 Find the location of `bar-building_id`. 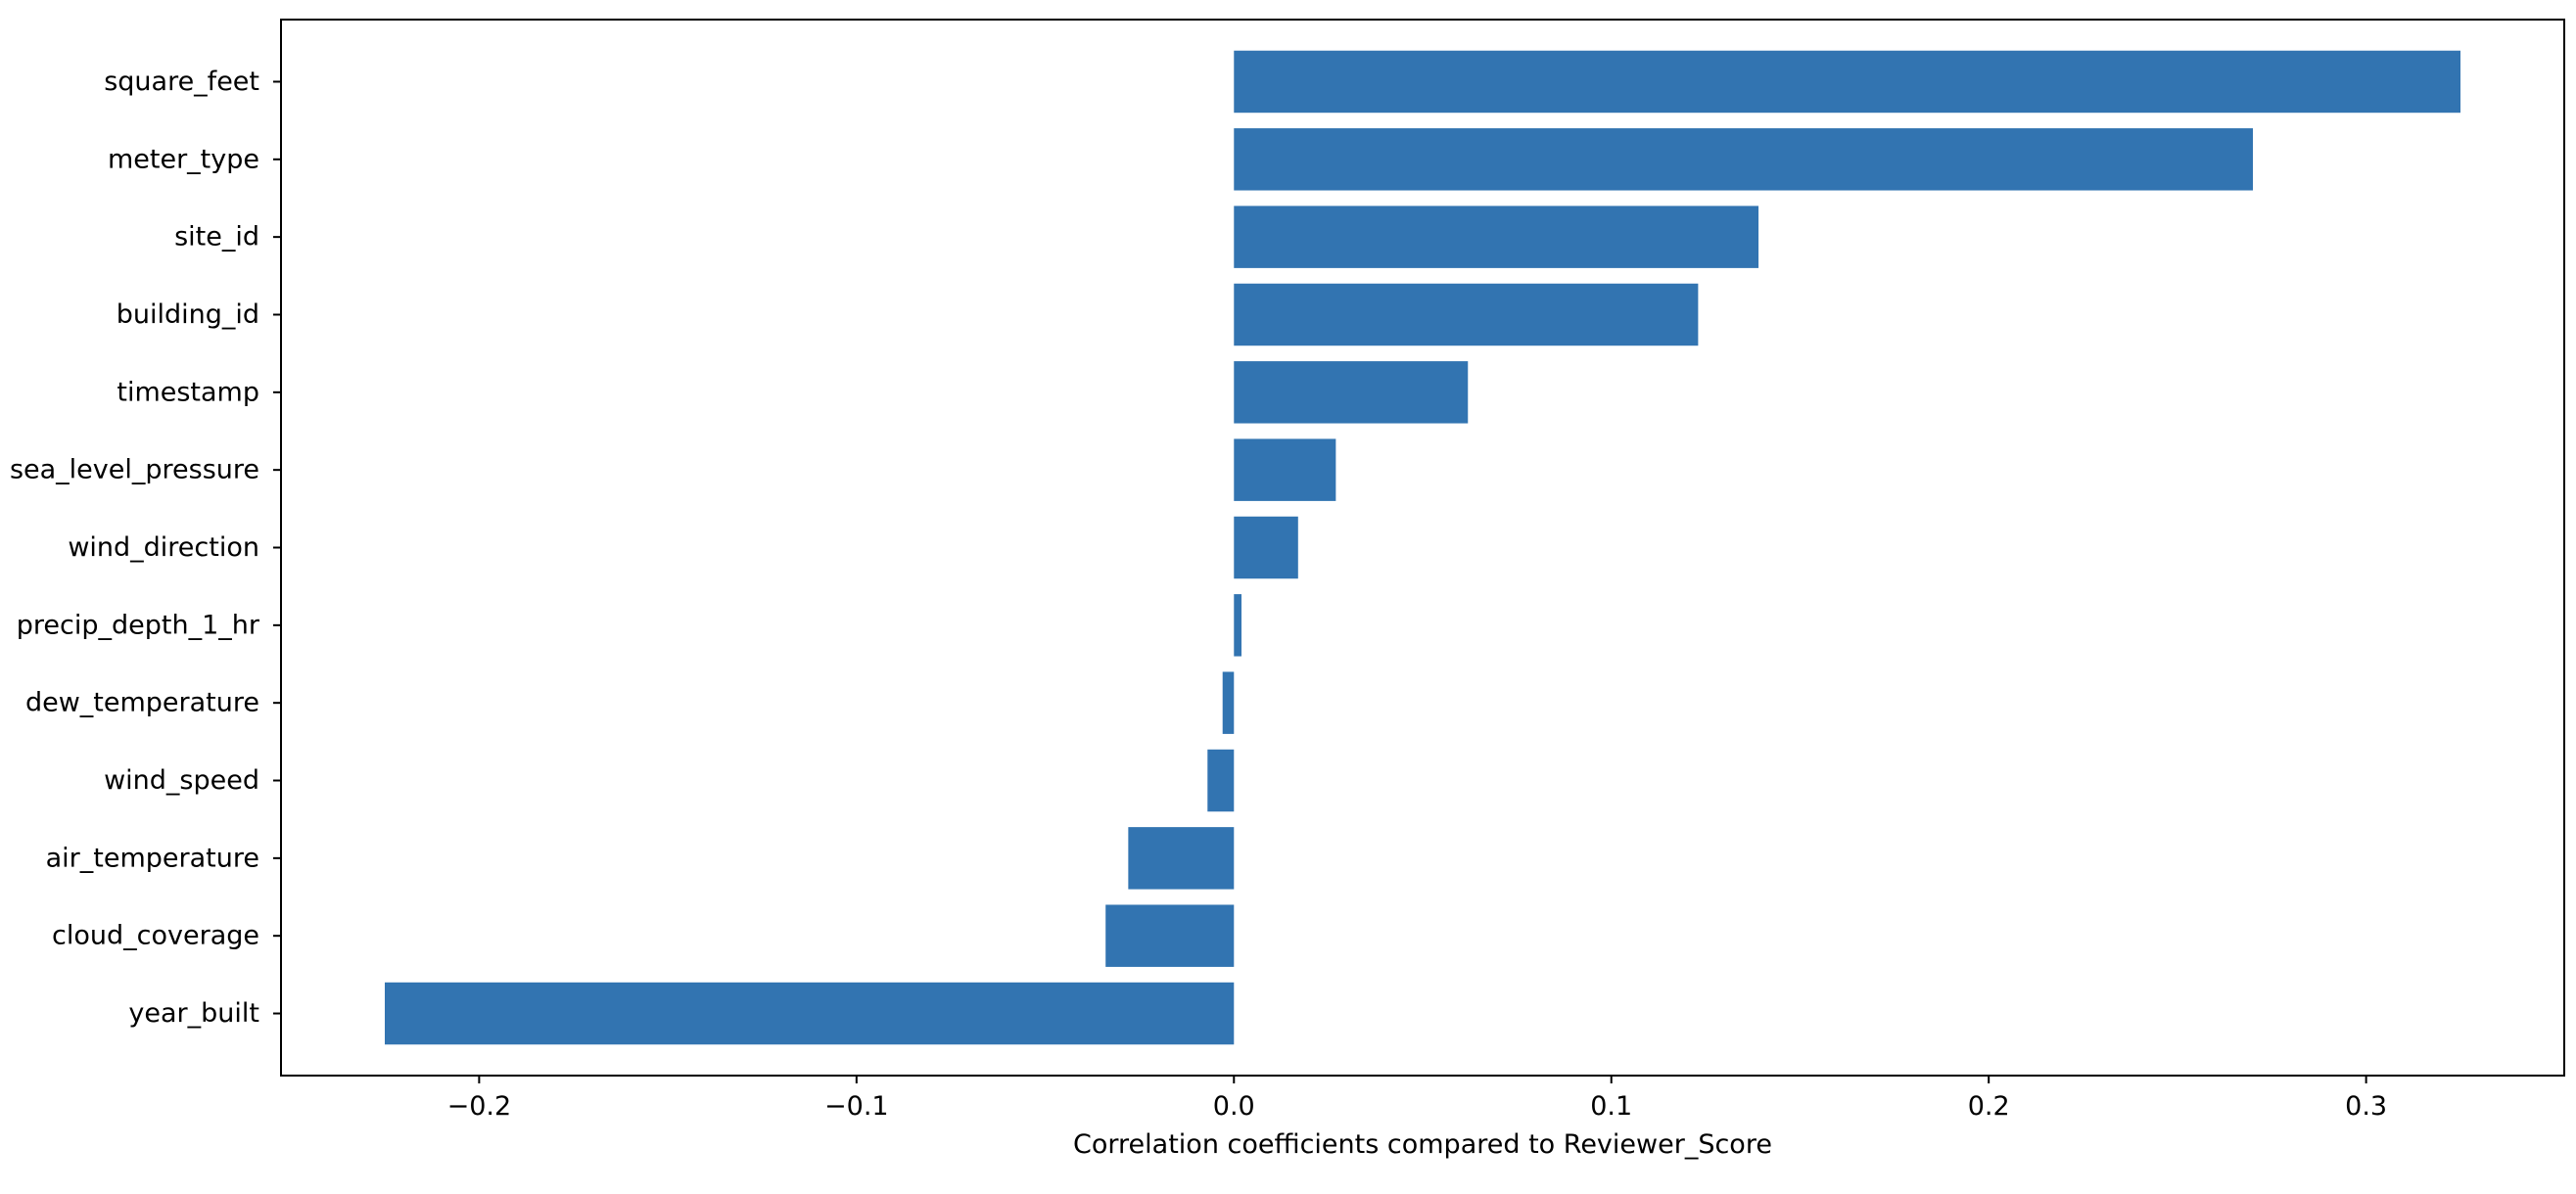

bar-building_id is located at coordinates (1466, 314).